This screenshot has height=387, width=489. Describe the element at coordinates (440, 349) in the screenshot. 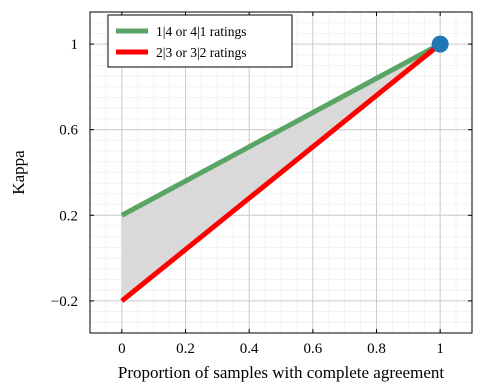

I see `x-tick-label: 1` at that location.